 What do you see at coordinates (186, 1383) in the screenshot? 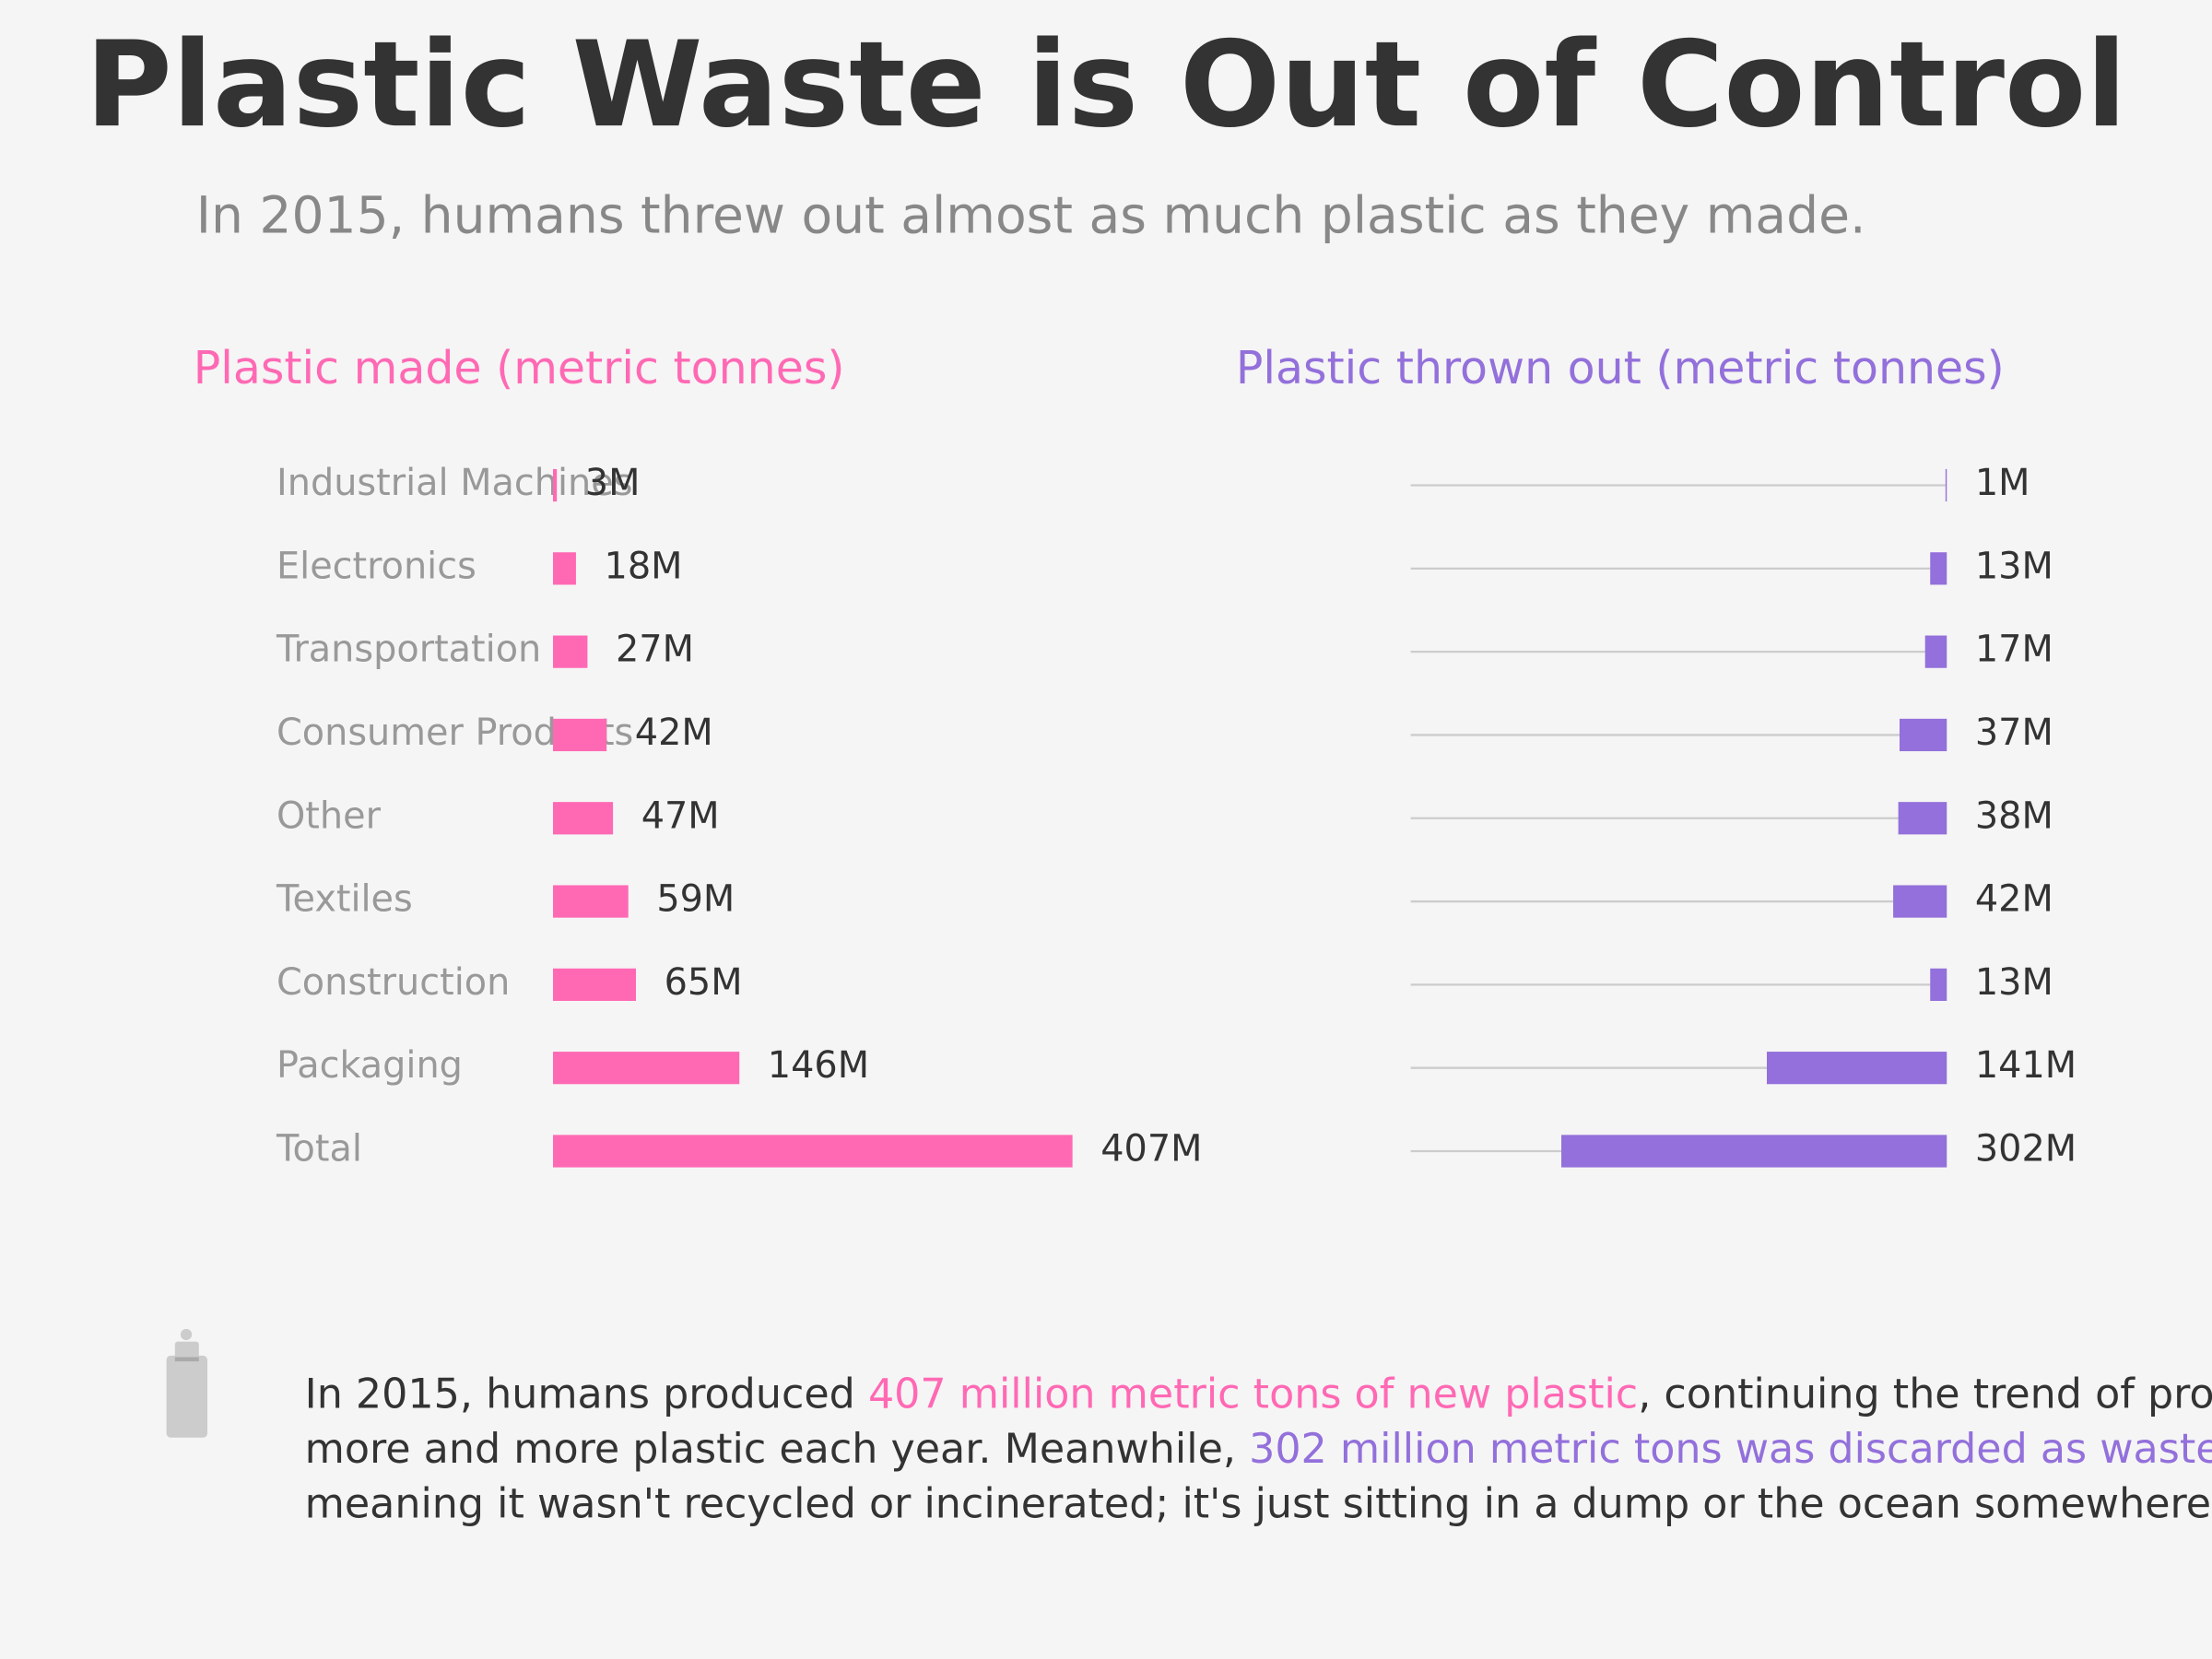
I see `bottle-icon` at bounding box center [186, 1383].